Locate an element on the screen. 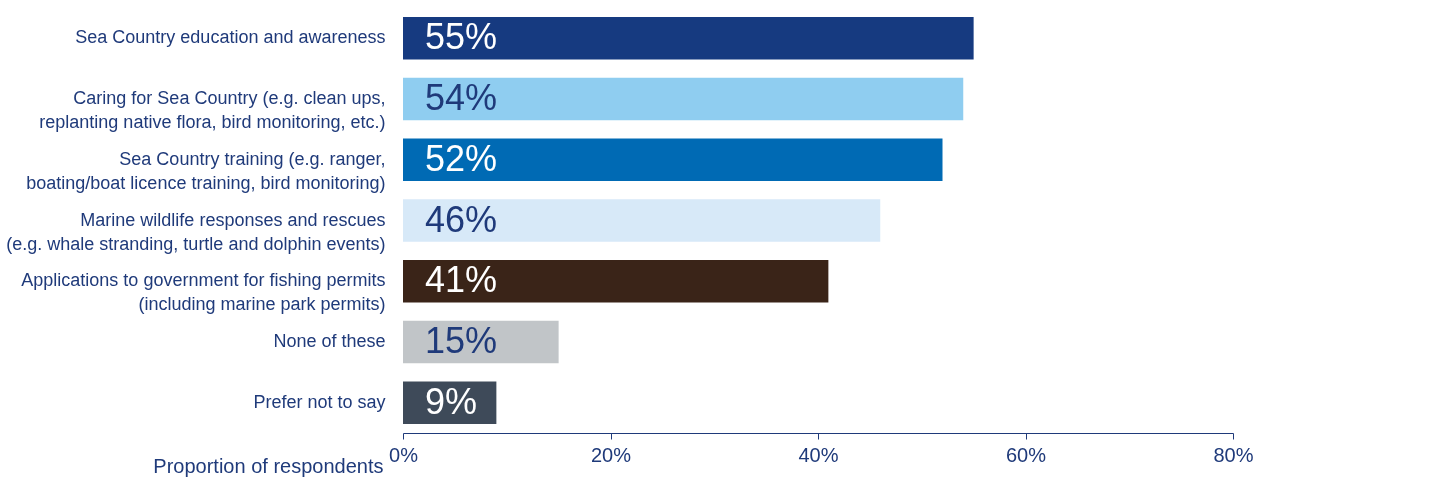  data-label: 15% is located at coordinates (461, 340).